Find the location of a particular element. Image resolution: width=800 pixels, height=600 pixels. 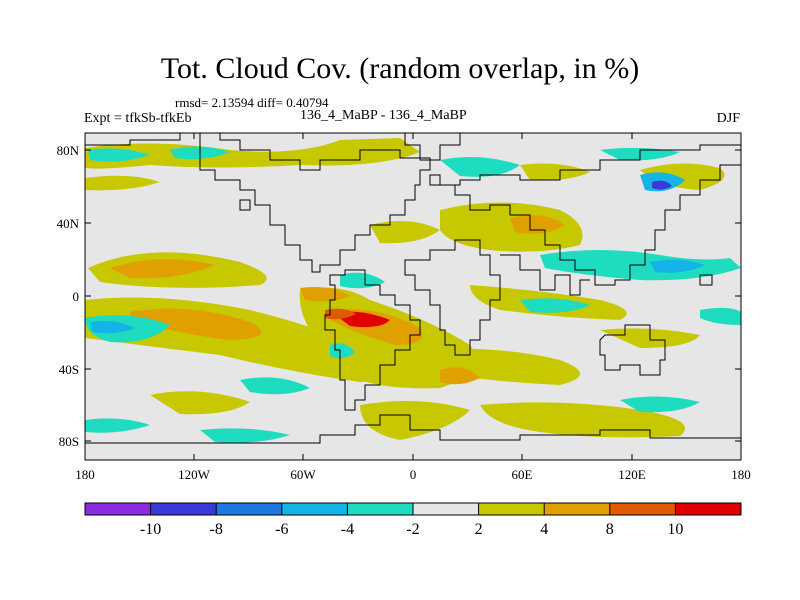

x-tick-label: 0 is located at coordinates (413, 474).